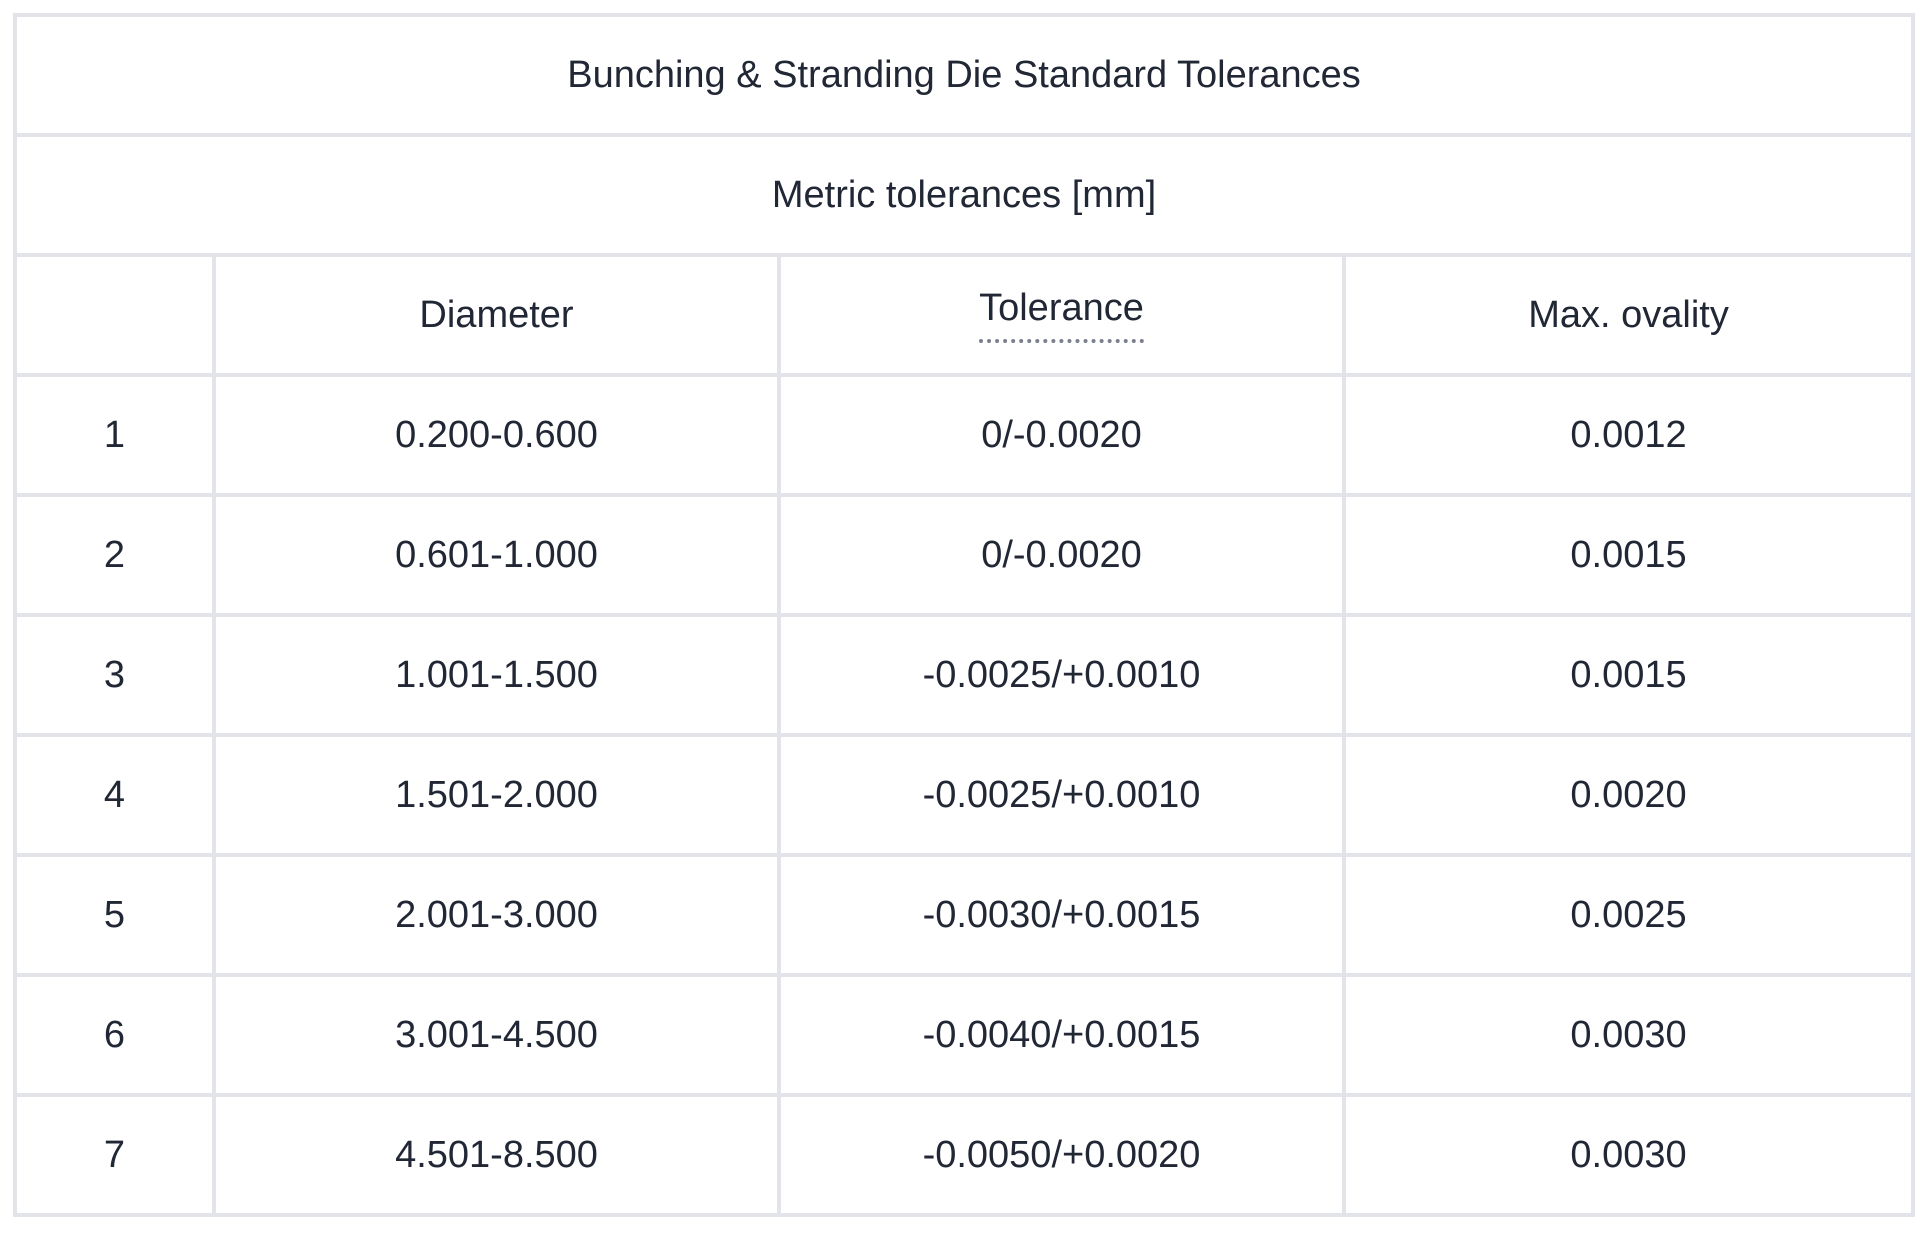  I want to click on cell-tolerance: -0.0050/+0.0020, so click(1061, 1155).